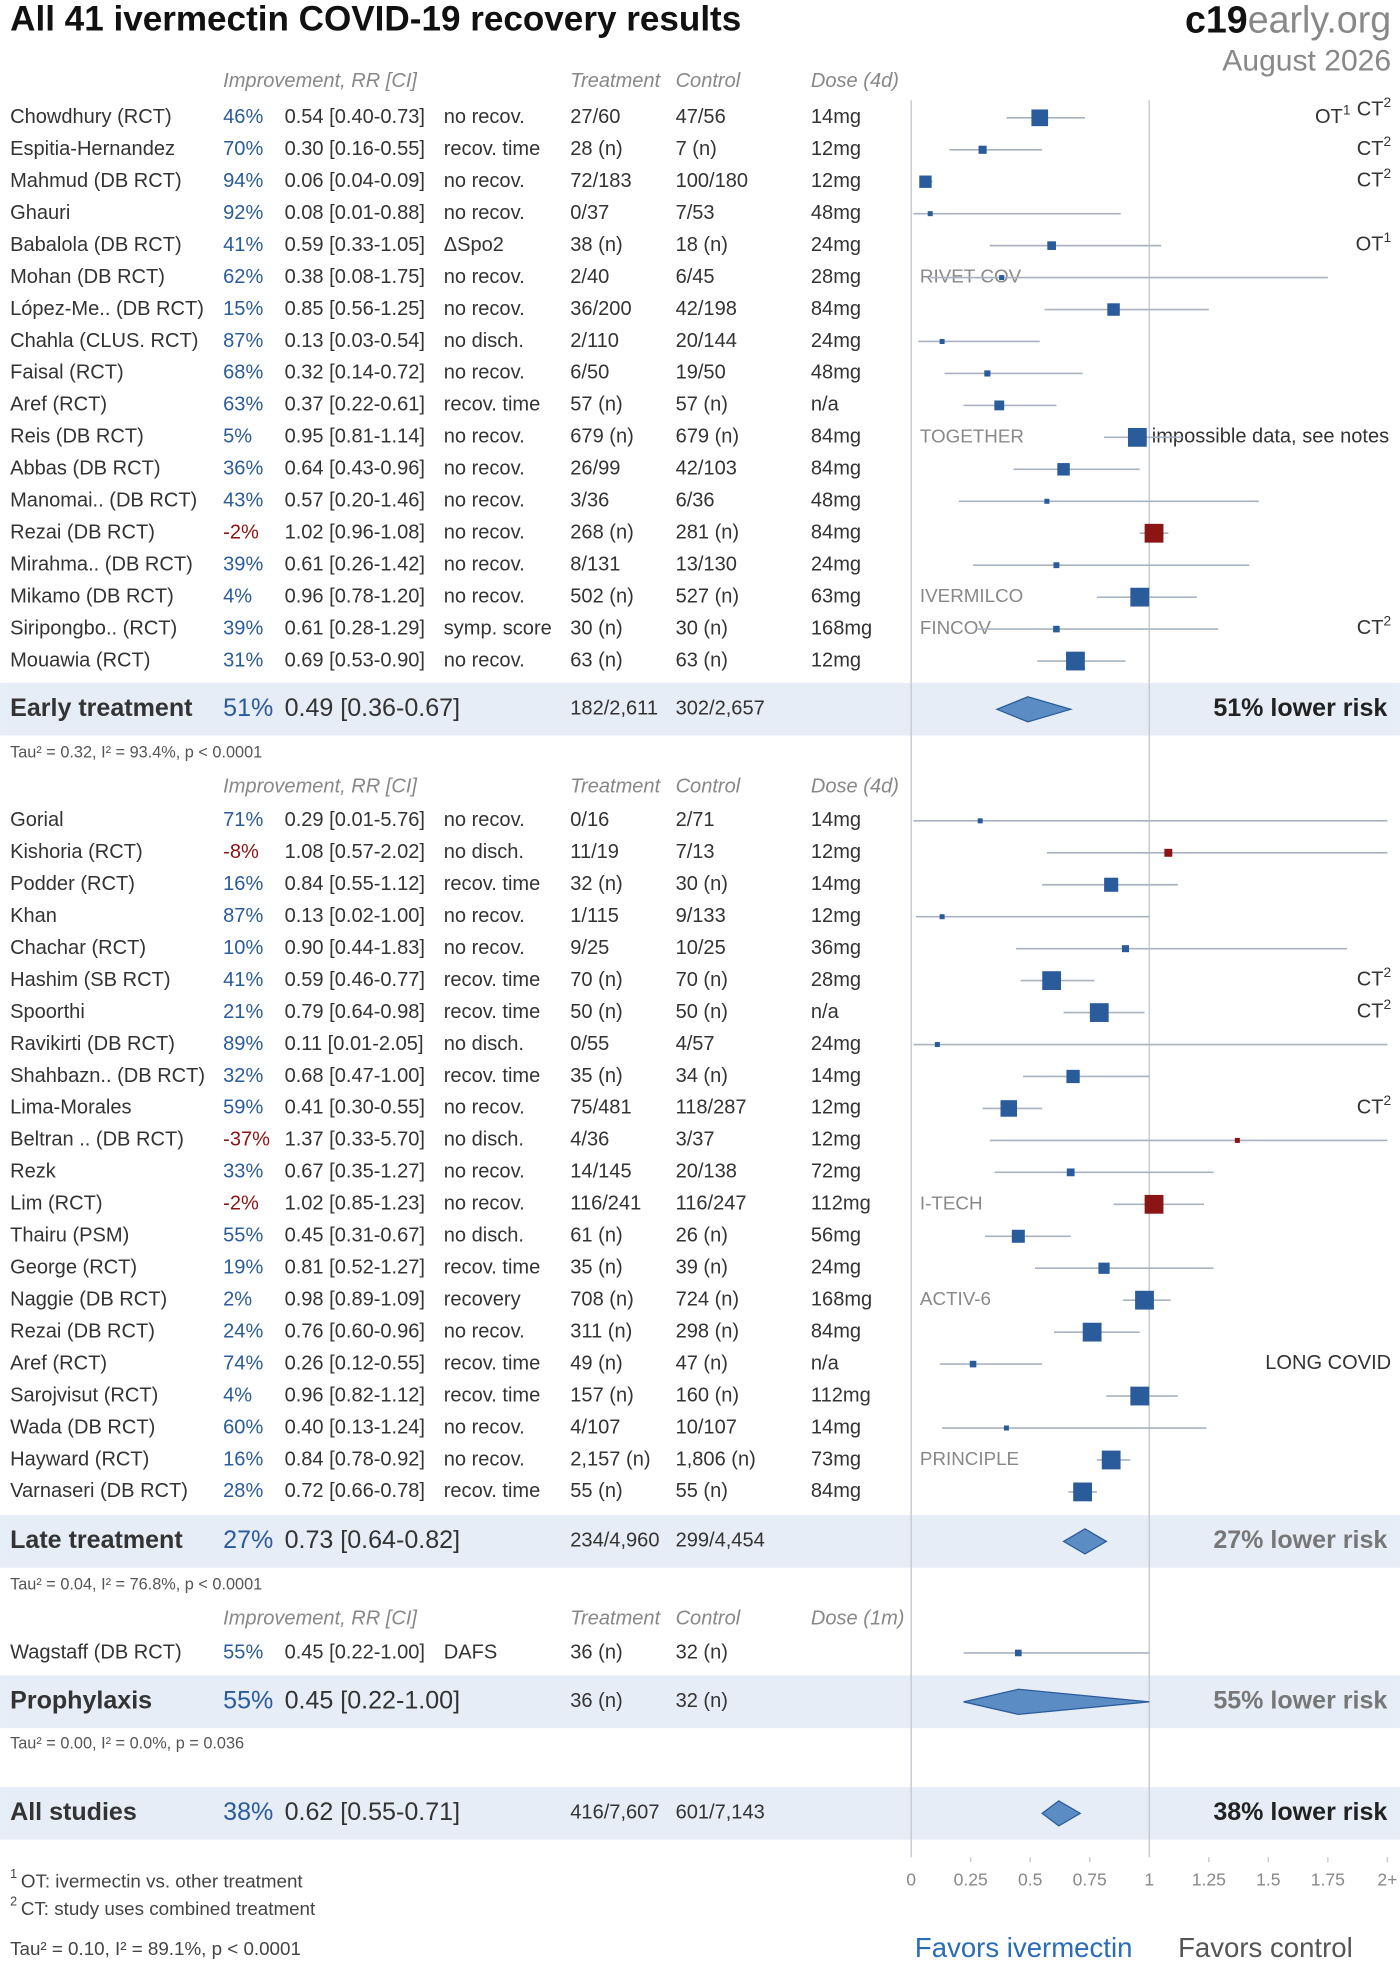 The image size is (1400, 1965). I want to click on summary-name: Prophylaxis, so click(81, 1700).